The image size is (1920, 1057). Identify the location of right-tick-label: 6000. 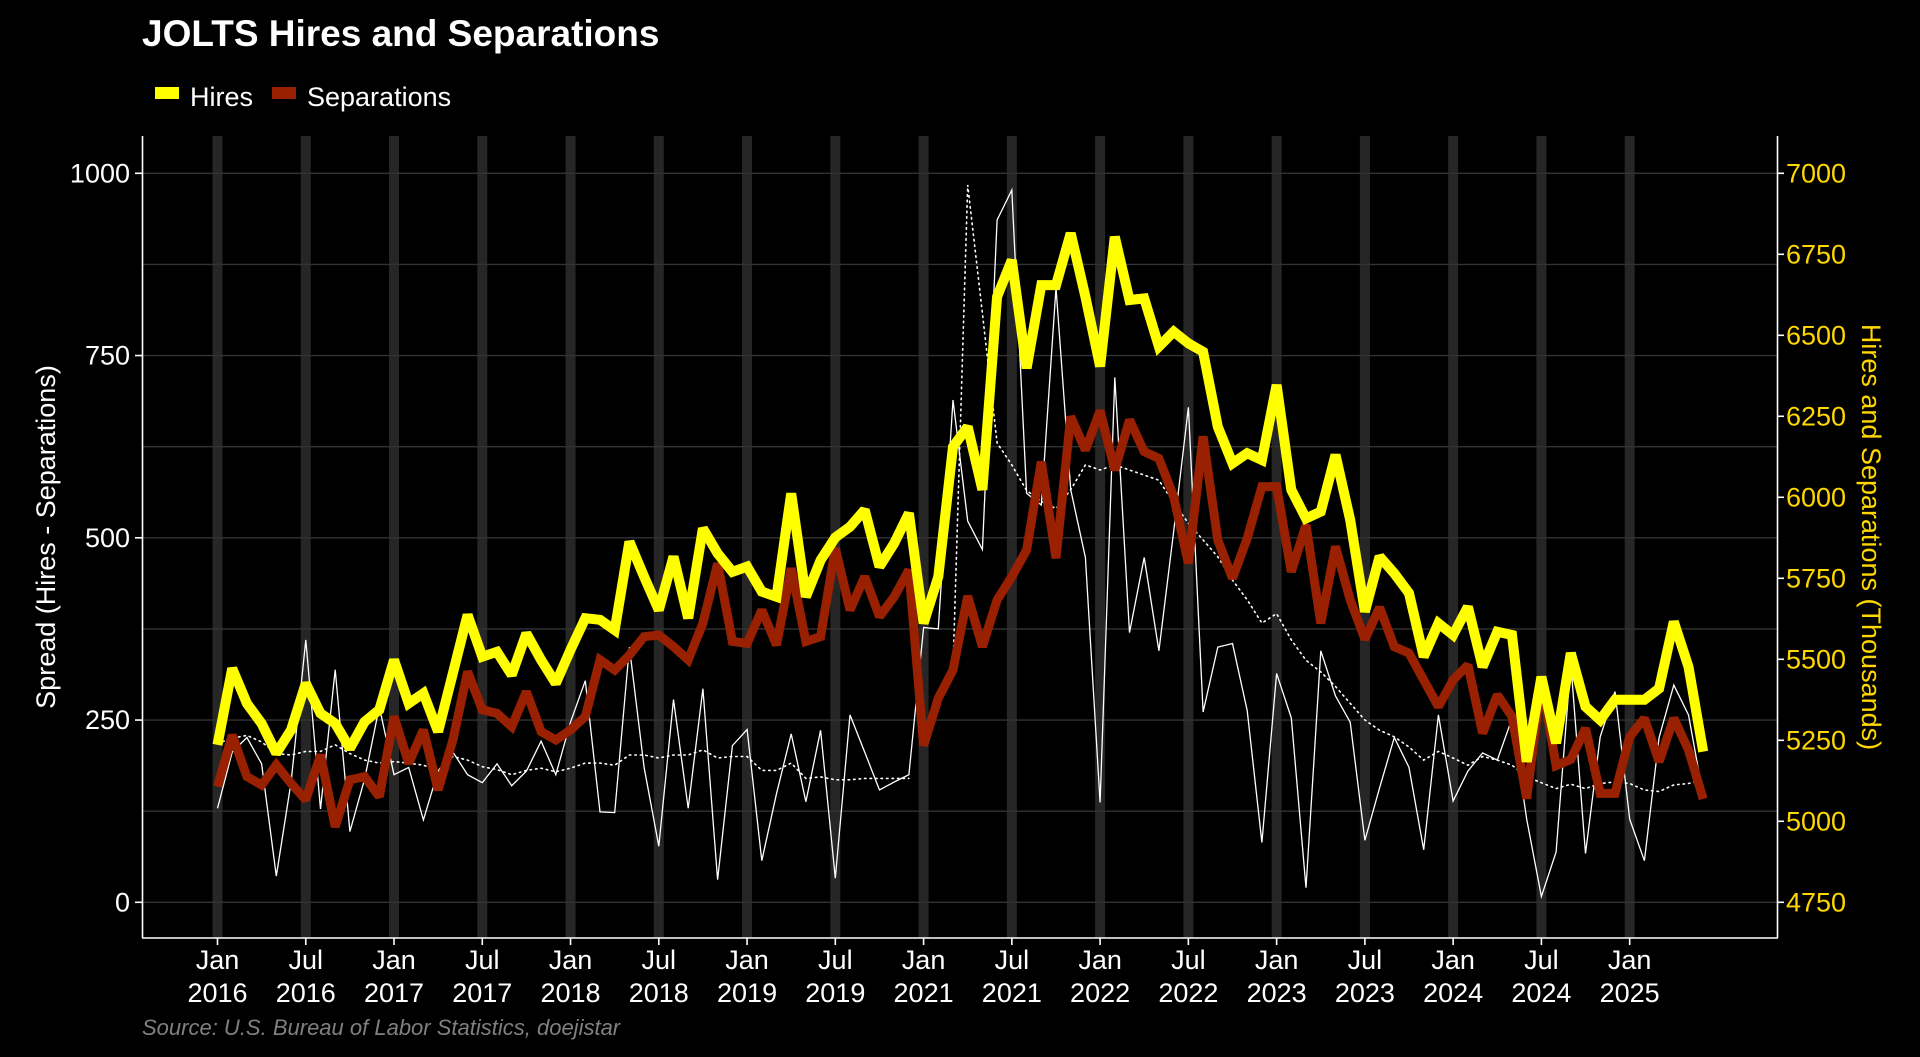
(1816, 497).